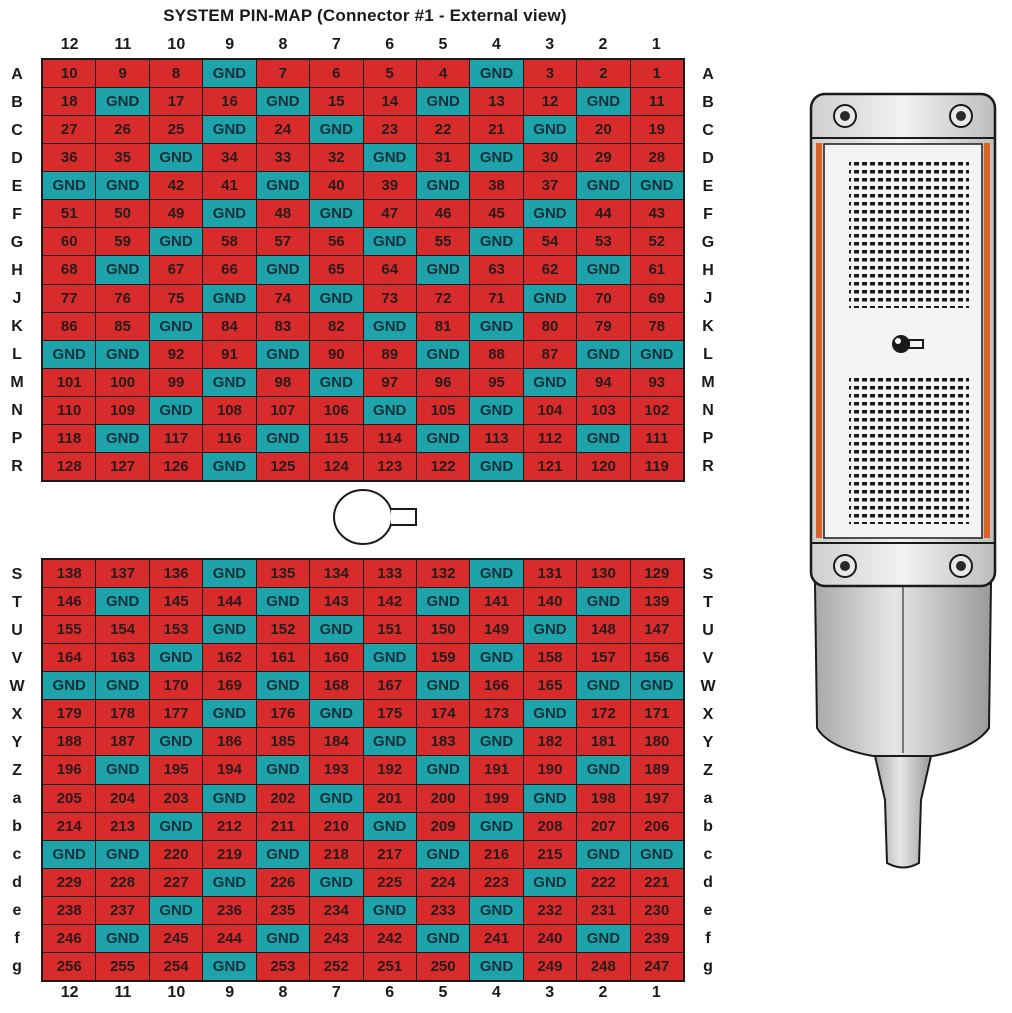 The width and height of the screenshot is (1012, 1013). I want to click on column-label: 1, so click(656, 992).